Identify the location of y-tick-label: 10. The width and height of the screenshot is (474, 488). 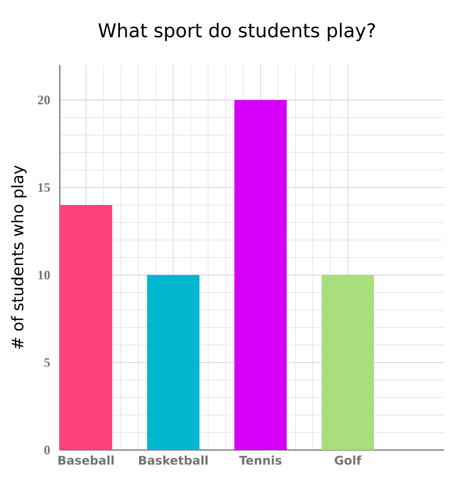
(44, 275).